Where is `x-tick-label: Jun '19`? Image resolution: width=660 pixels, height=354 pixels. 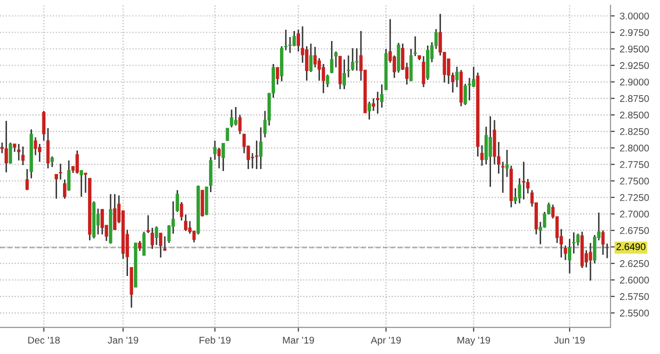 x-tick-label: Jun '19 is located at coordinates (569, 340).